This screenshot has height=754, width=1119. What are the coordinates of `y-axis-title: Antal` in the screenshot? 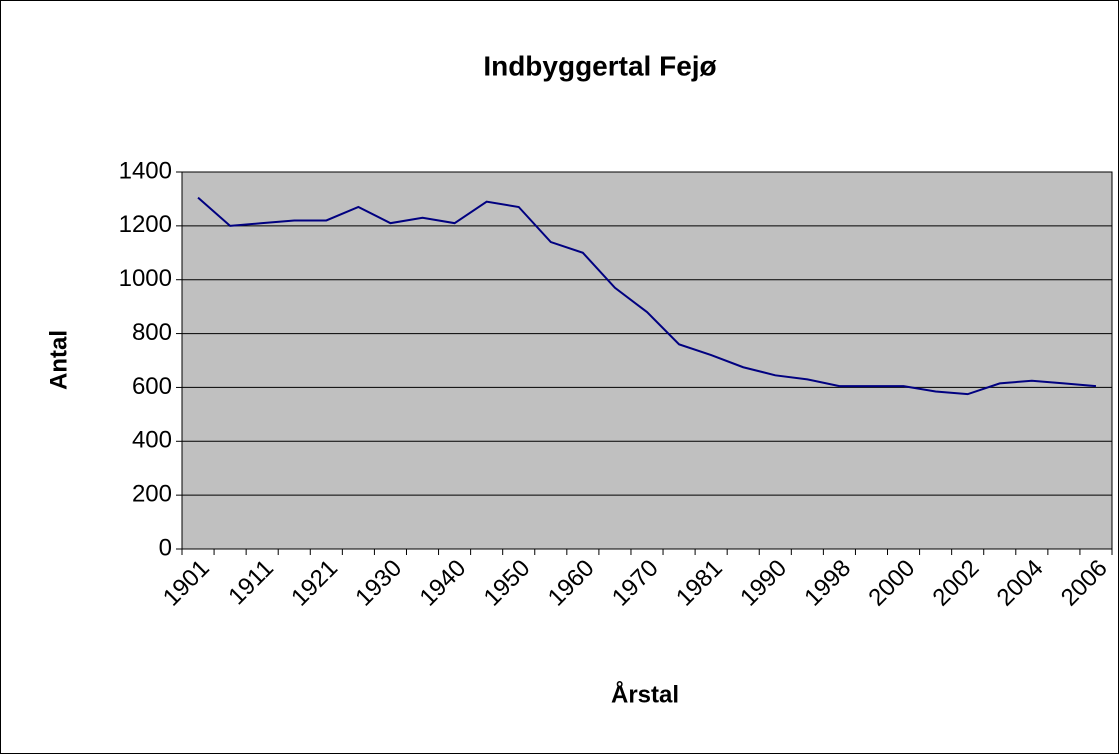 It's located at (58, 360).